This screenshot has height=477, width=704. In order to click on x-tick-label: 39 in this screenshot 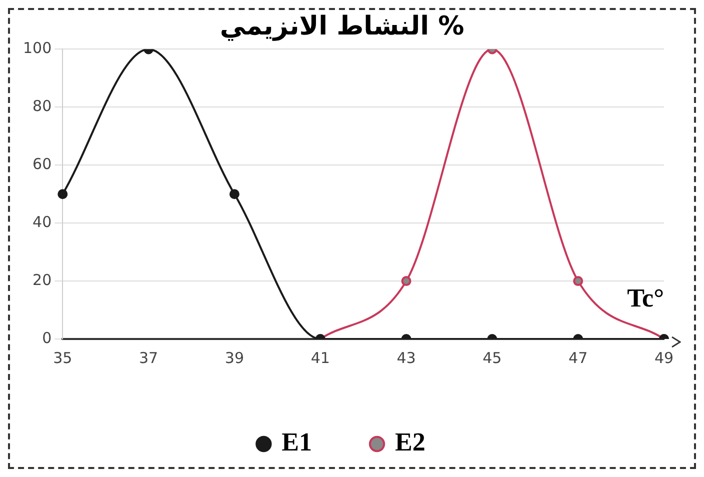, I will do `click(234, 357)`.